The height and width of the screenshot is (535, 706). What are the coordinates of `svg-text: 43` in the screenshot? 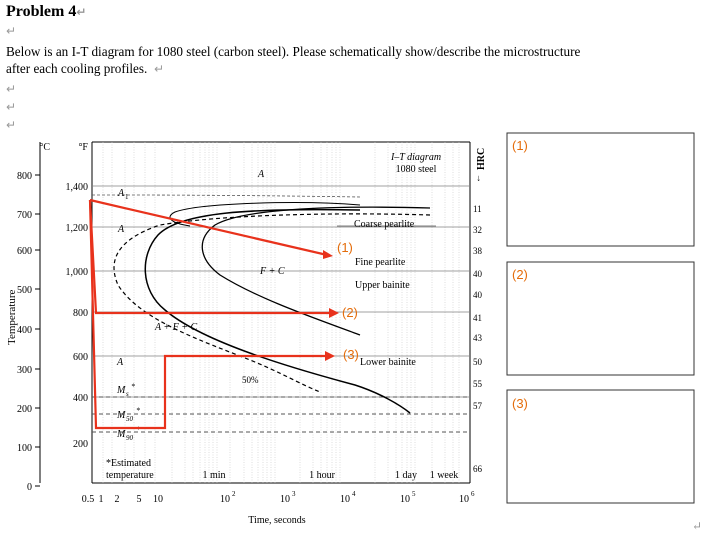 It's located at (478, 338).